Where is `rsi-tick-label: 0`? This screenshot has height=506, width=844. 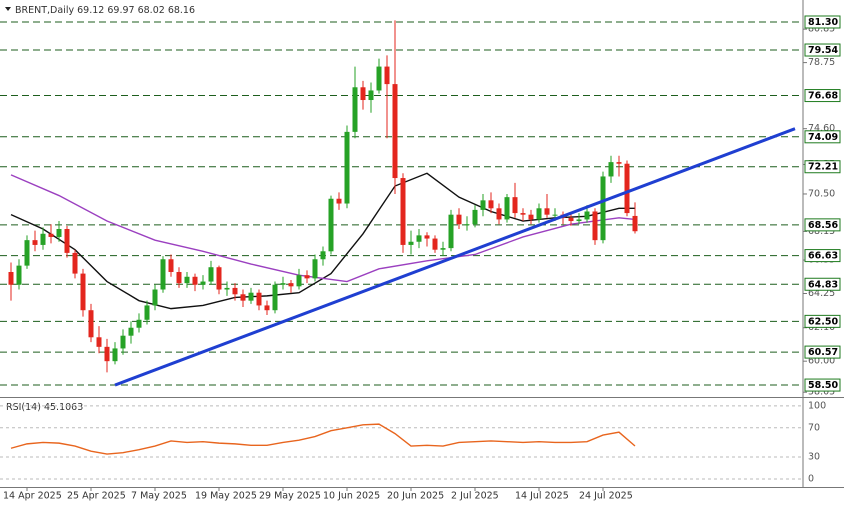 rsi-tick-label: 0 is located at coordinates (811, 478).